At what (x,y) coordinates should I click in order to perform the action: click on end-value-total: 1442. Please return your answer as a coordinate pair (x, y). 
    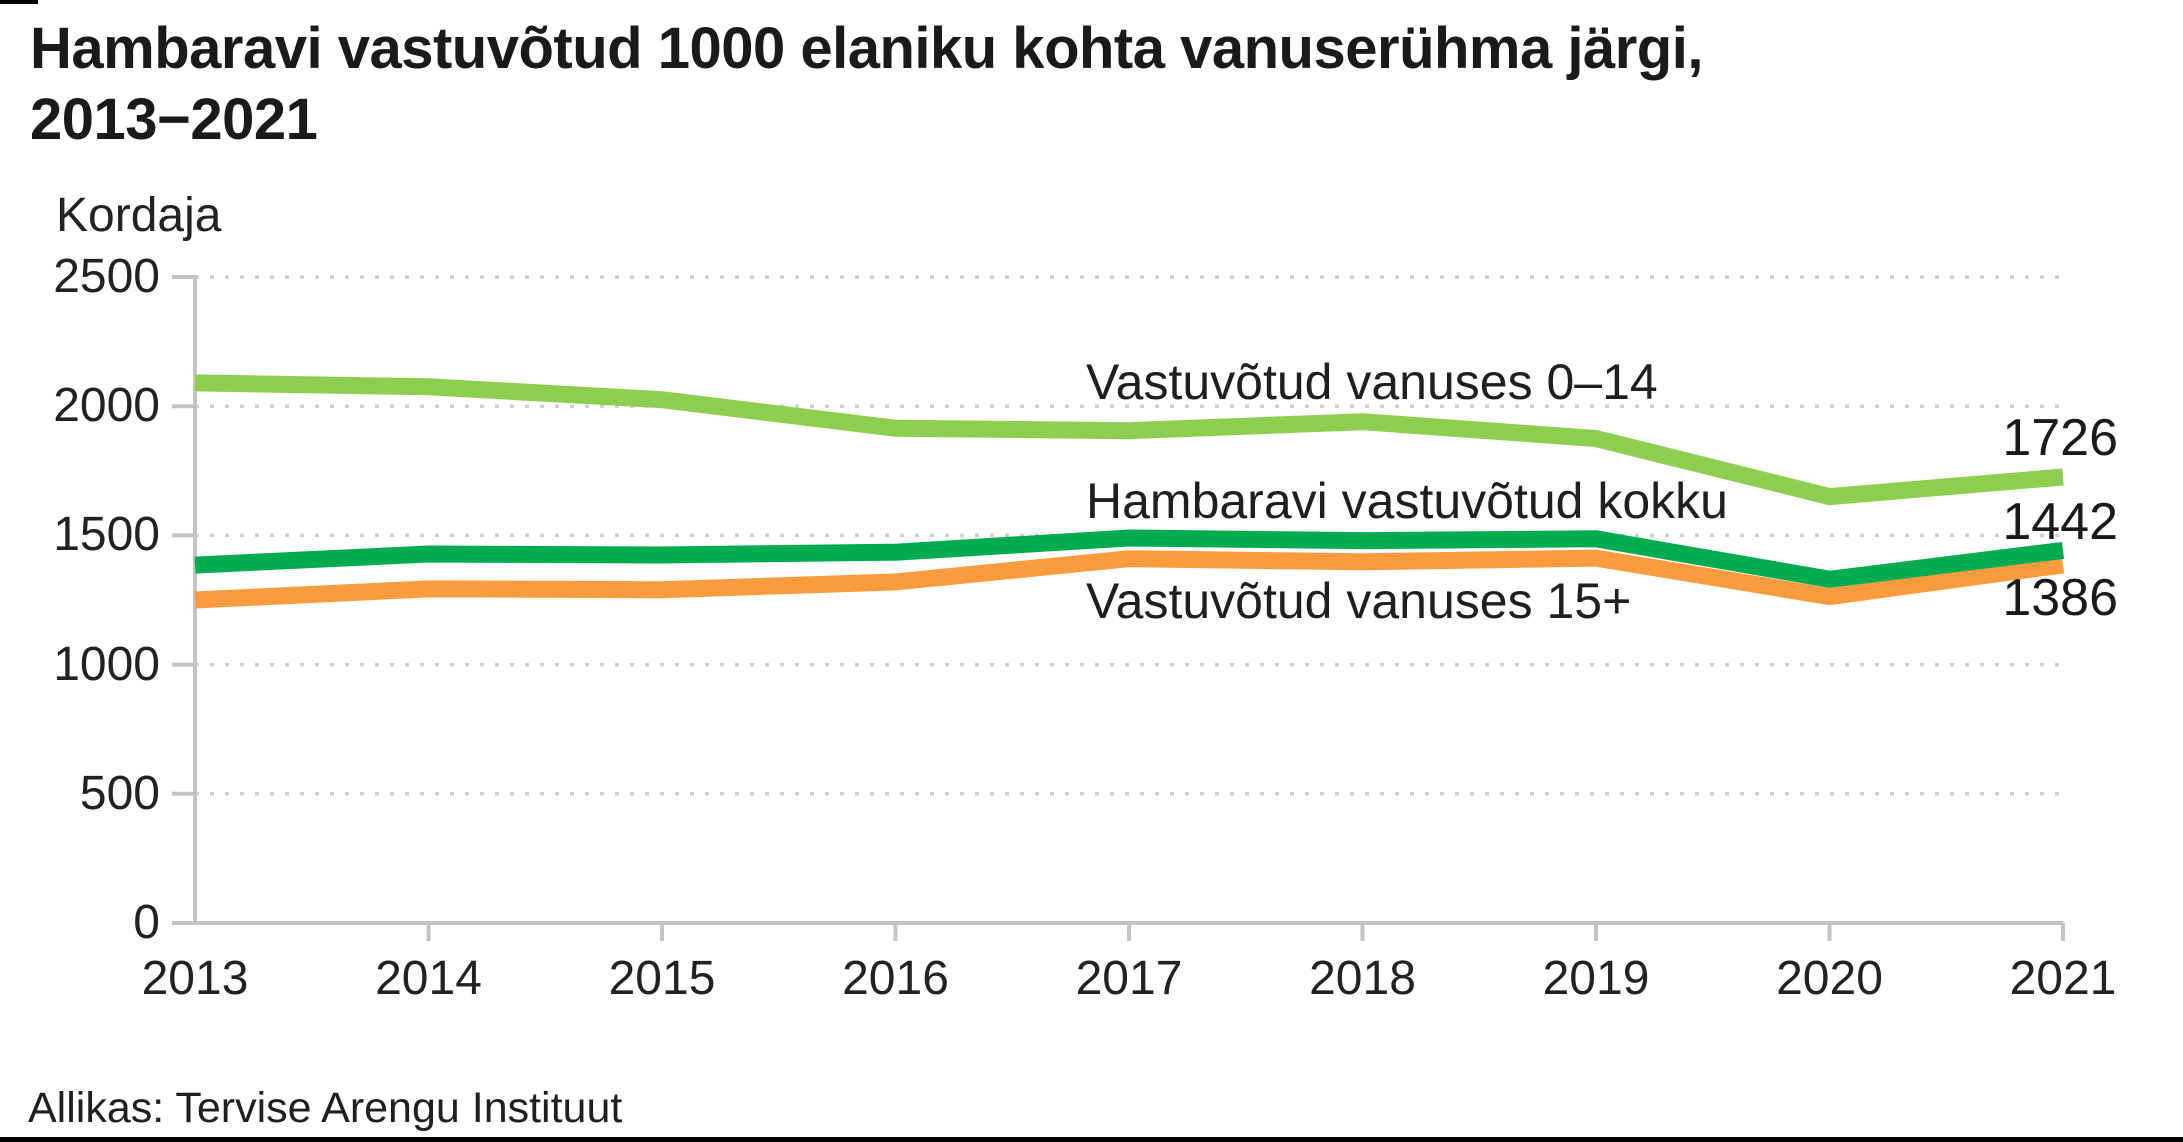
    Looking at the image, I should click on (2060, 522).